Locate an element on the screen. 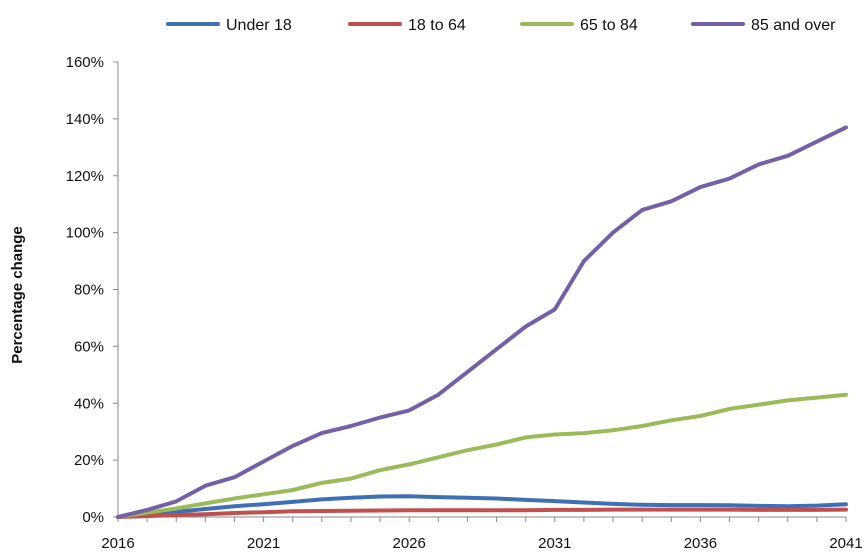 The image size is (867, 554). y-axis: 0% 20% 40% 60% 80% 100% 120% 140% 160% is located at coordinates (92, 290).